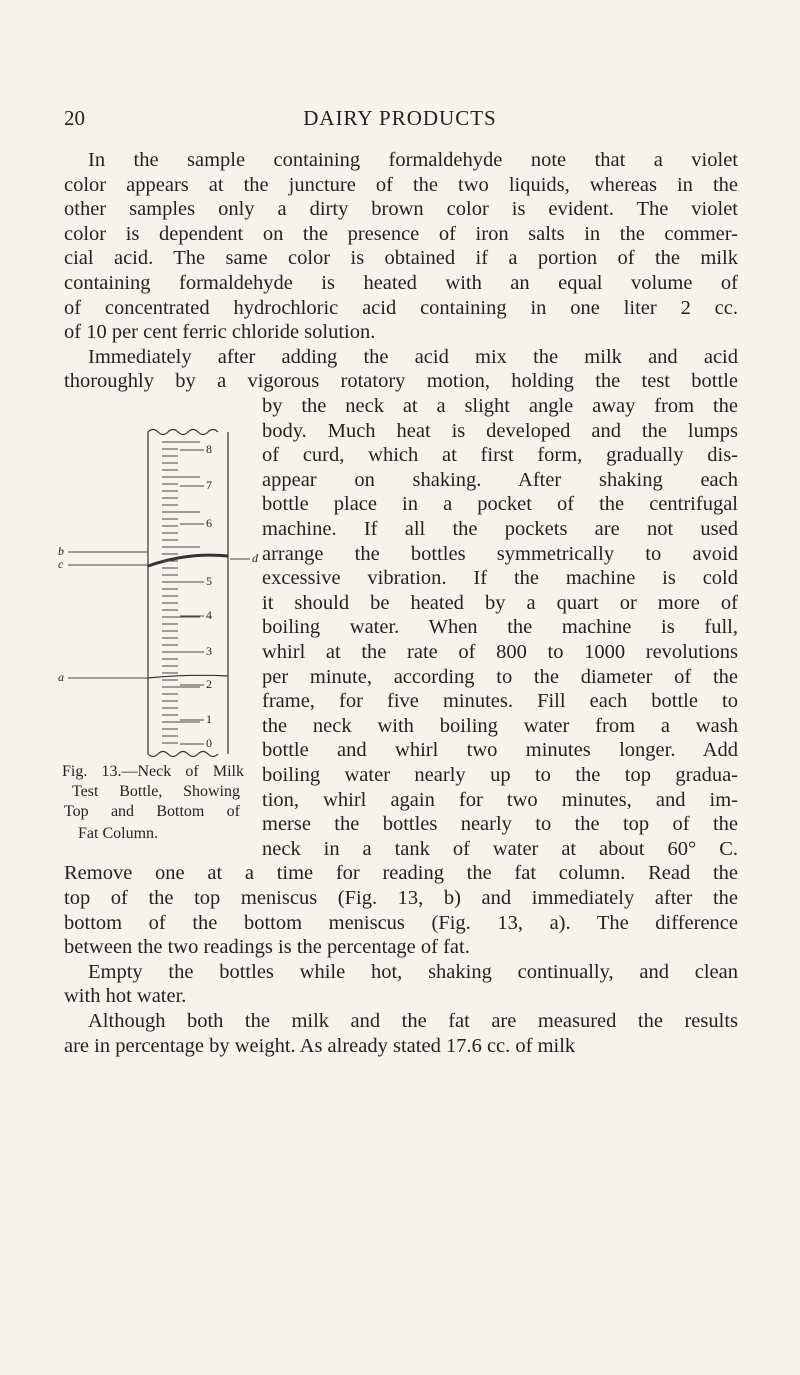 The height and width of the screenshot is (1375, 800). I want to click on scale-label: 2, so click(209, 684).